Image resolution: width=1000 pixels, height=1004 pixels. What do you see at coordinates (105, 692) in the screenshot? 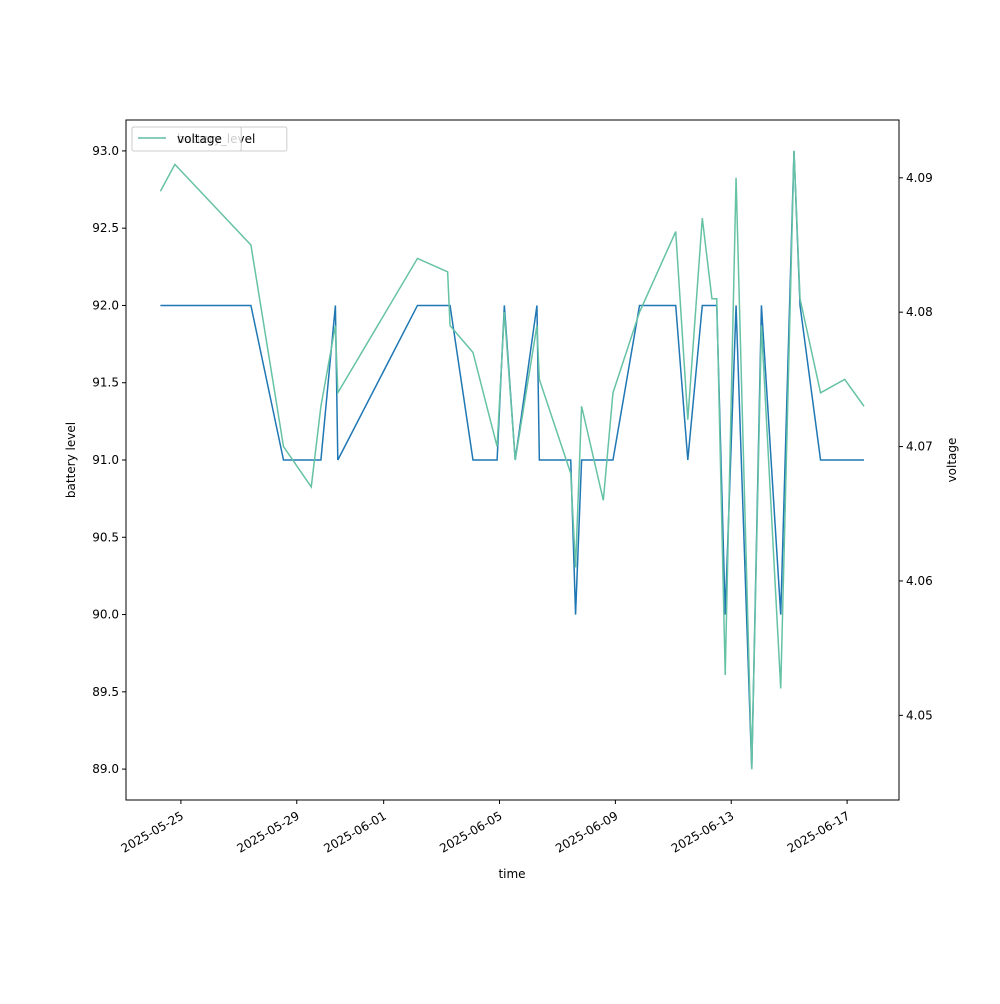
I see `y-tick-label: 89.5` at bounding box center [105, 692].